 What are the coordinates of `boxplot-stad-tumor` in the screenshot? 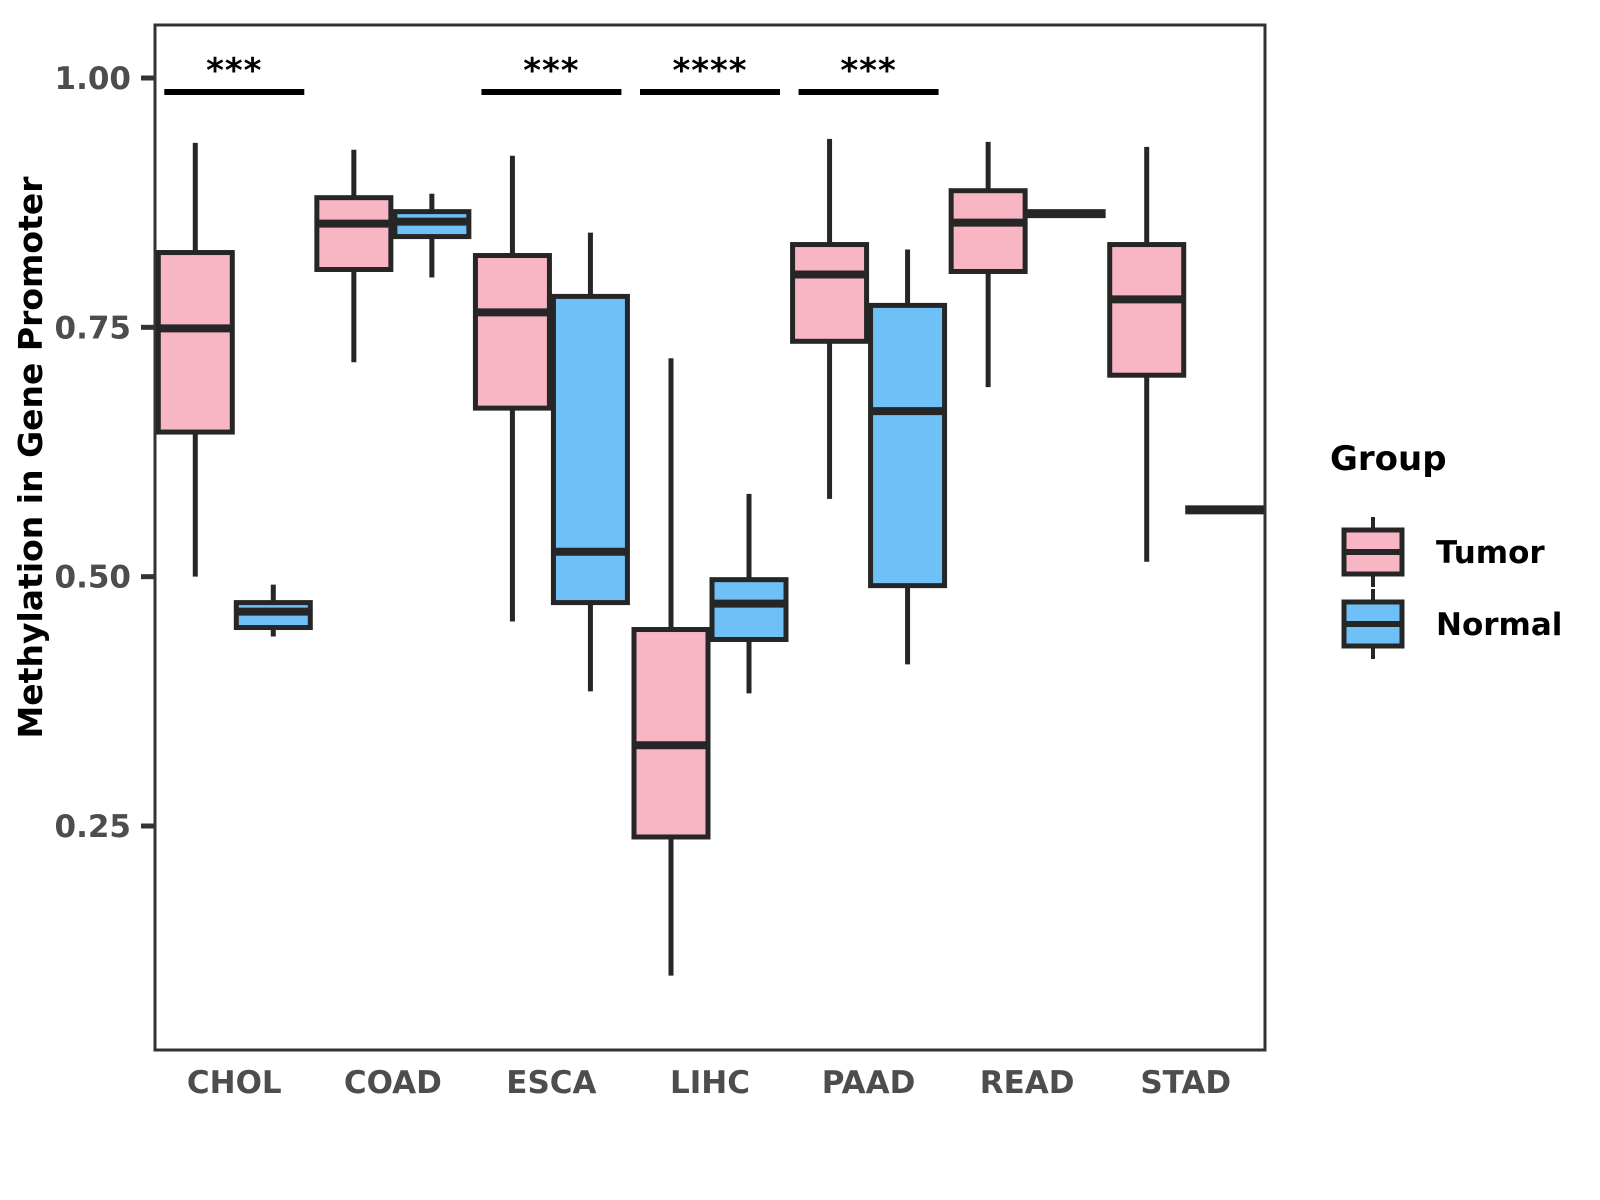 It's located at (1147, 354).